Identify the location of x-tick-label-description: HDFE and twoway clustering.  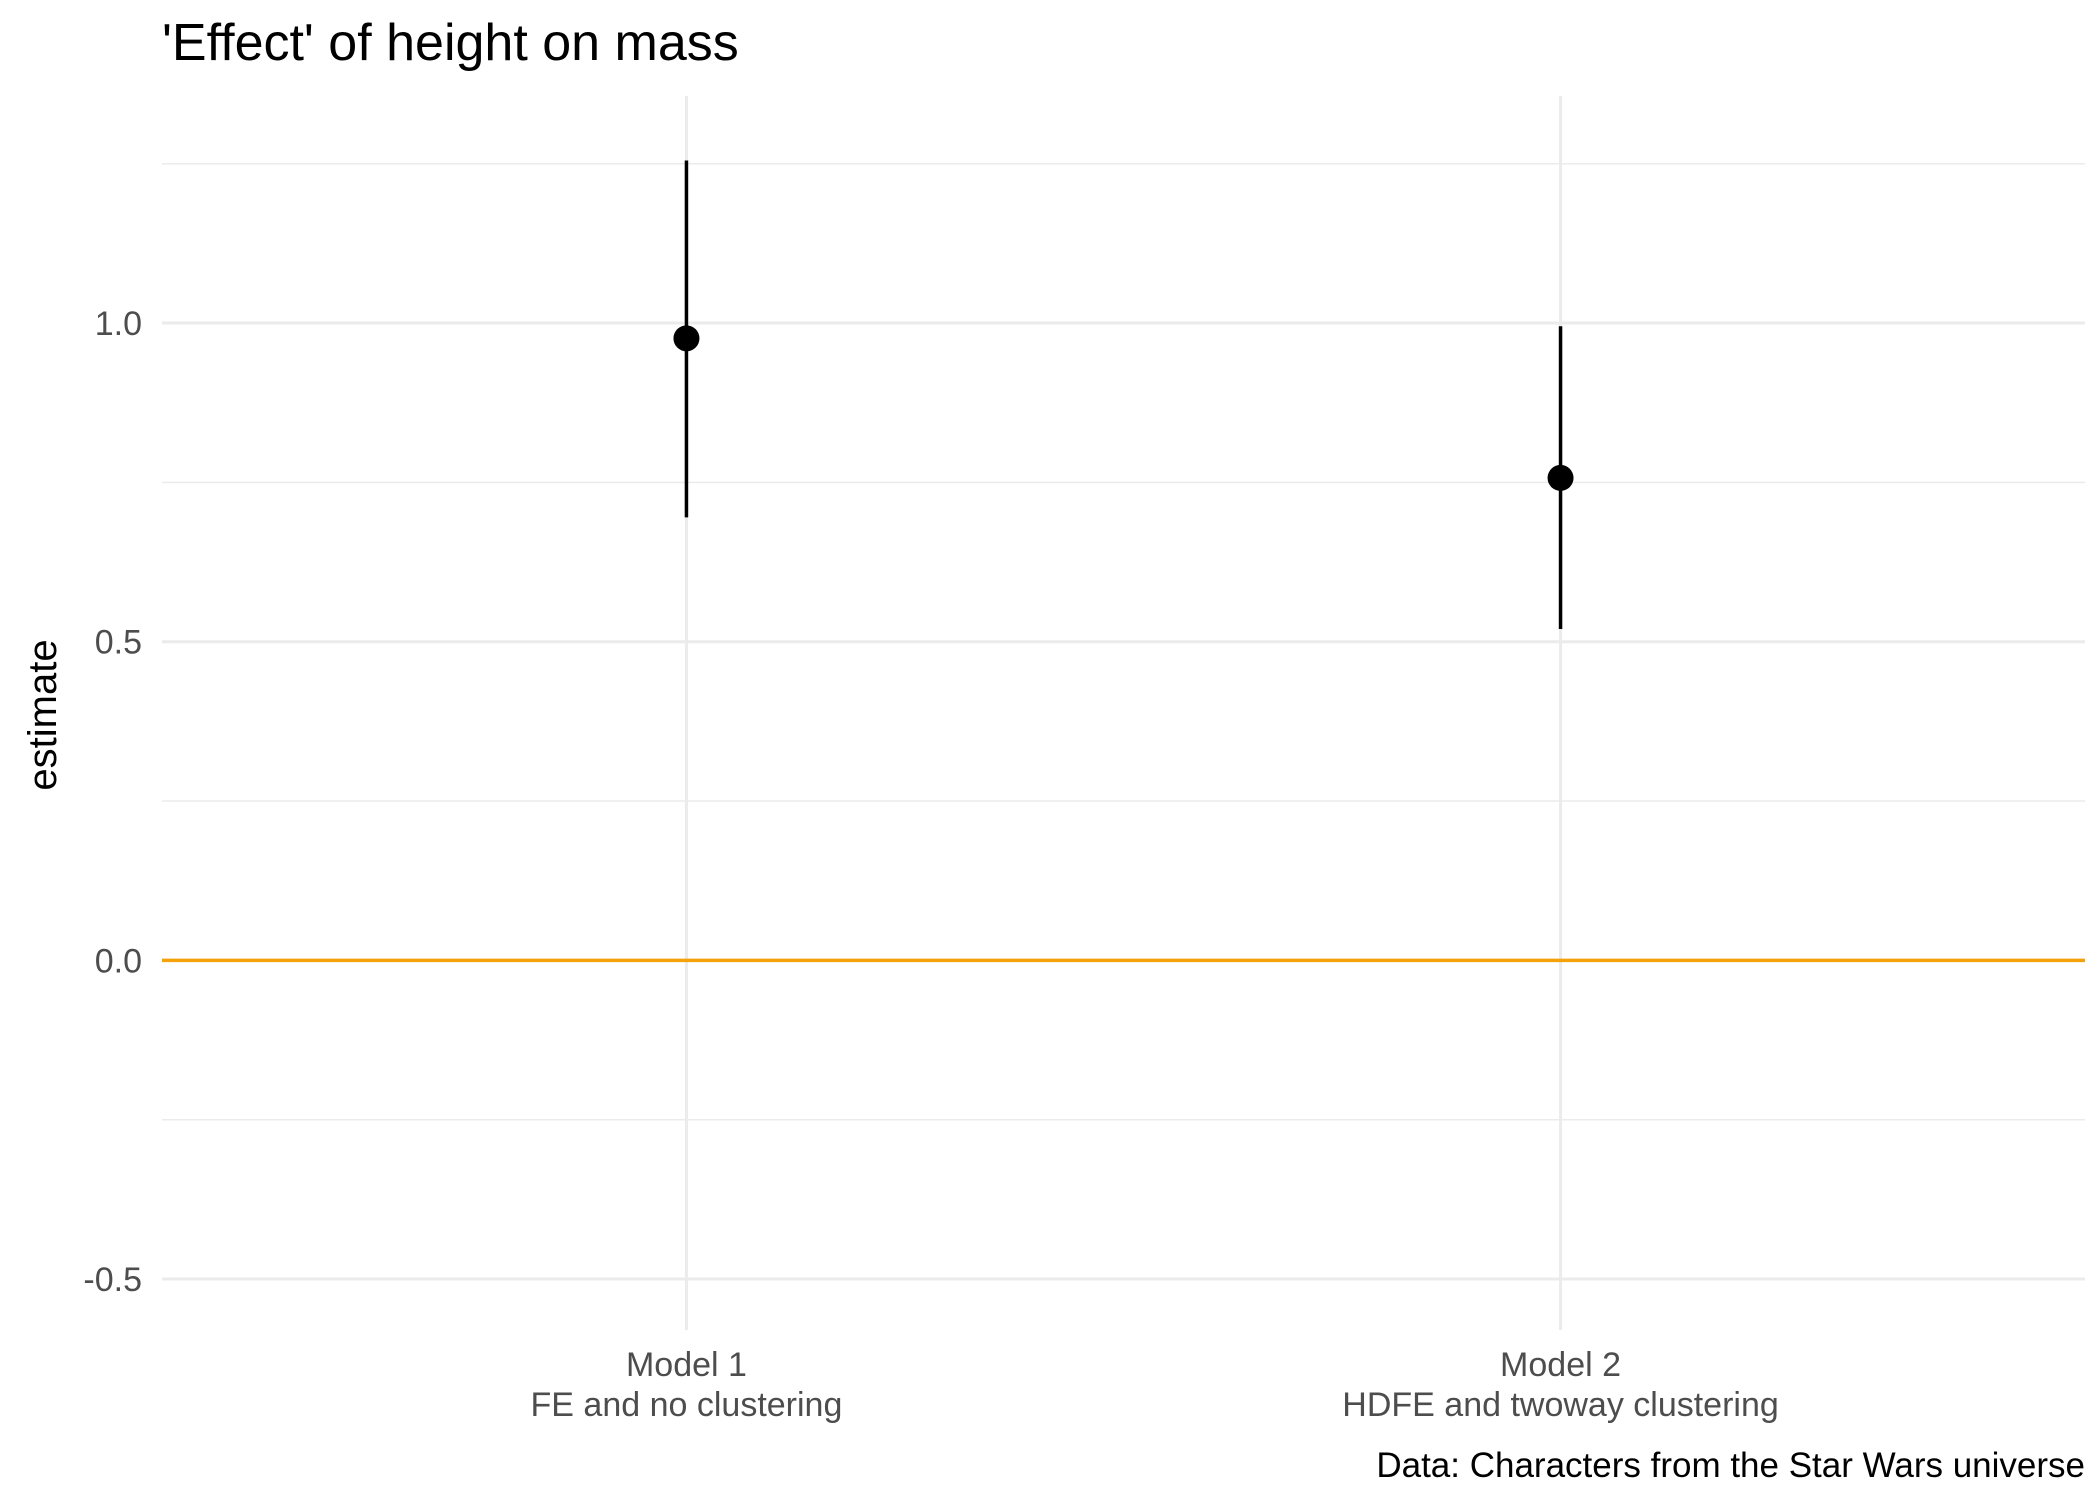
(1560, 1405).